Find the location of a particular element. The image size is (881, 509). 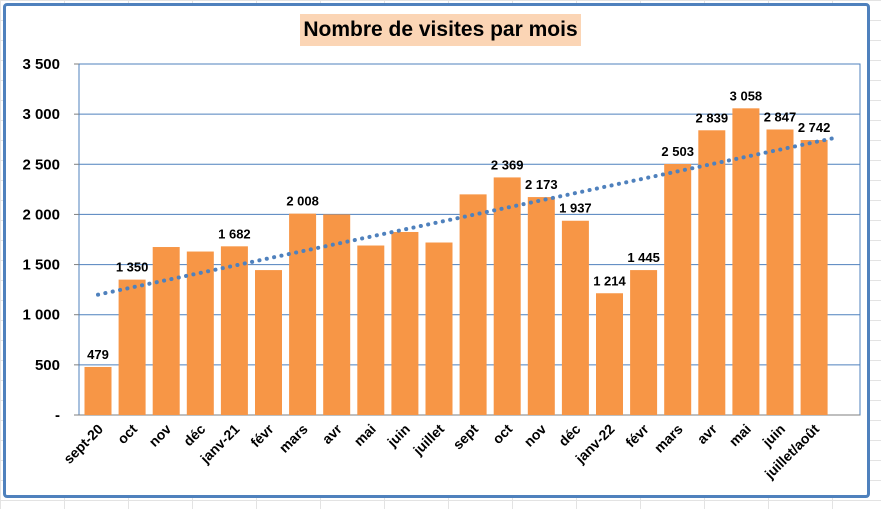

data-label: 2 008 is located at coordinates (302, 201).